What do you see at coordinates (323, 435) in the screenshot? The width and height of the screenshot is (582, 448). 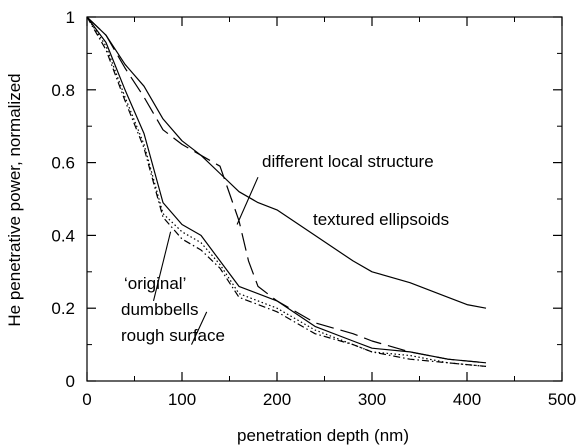 I see `x-axis-label: penetration depth (nm)` at bounding box center [323, 435].